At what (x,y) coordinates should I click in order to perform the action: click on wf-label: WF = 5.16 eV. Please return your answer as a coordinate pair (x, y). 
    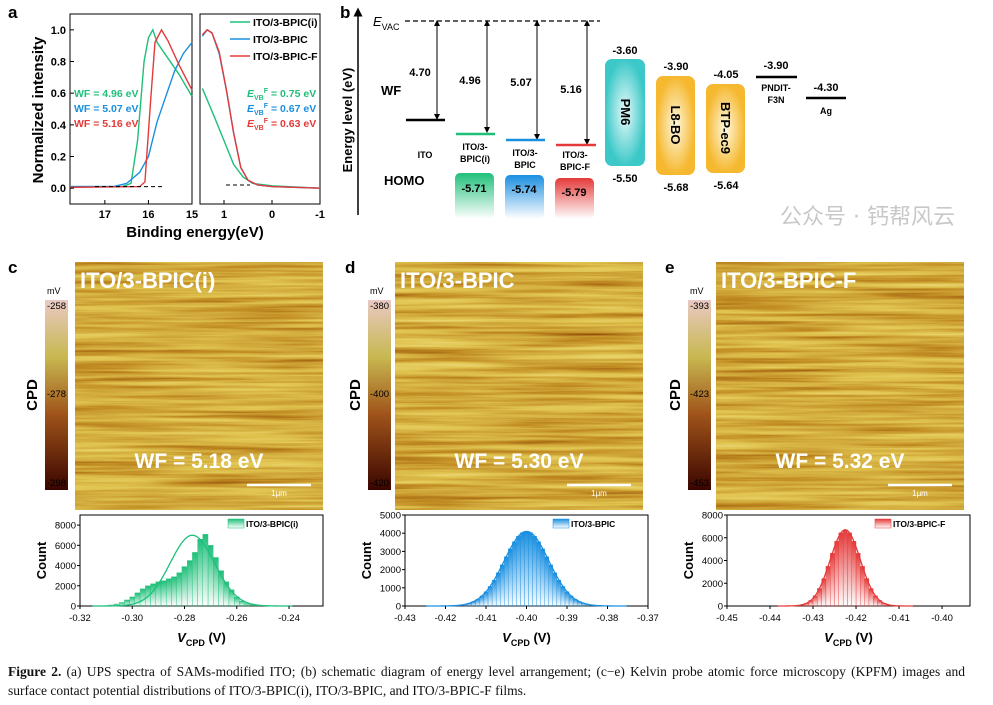
    Looking at the image, I should click on (106, 124).